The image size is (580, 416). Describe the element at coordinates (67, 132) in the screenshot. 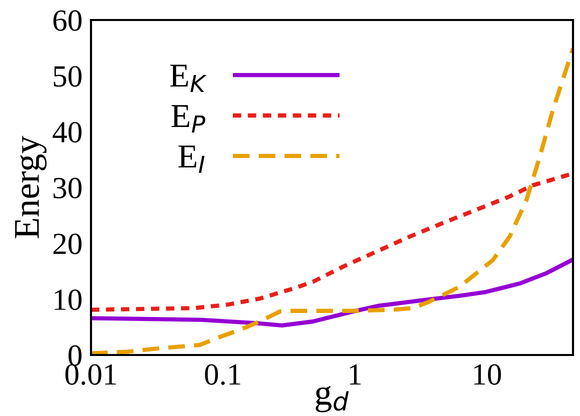

I see `y-tick-label: 40` at that location.